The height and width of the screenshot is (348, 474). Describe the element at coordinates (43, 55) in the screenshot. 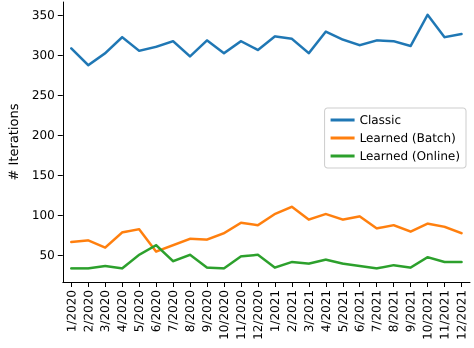

I see `y-tick-label: 300` at that location.